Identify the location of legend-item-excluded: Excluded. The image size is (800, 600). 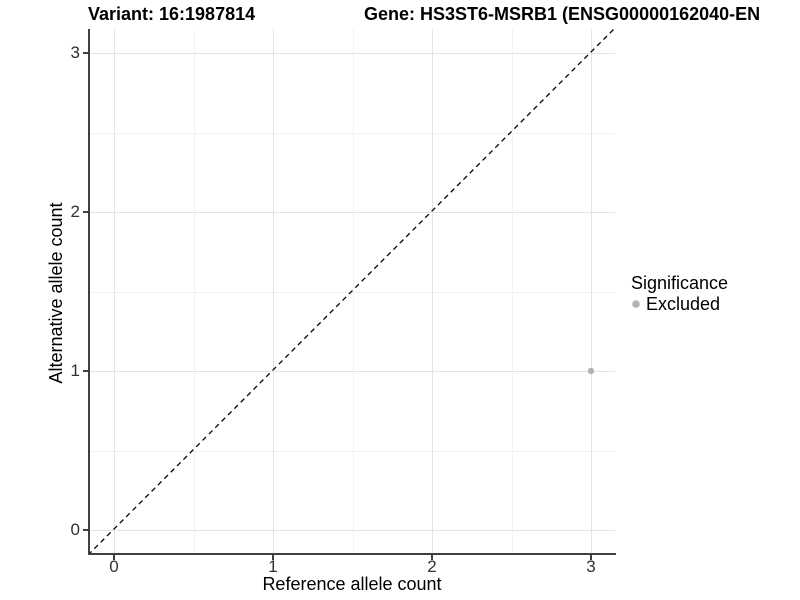
(679, 304).